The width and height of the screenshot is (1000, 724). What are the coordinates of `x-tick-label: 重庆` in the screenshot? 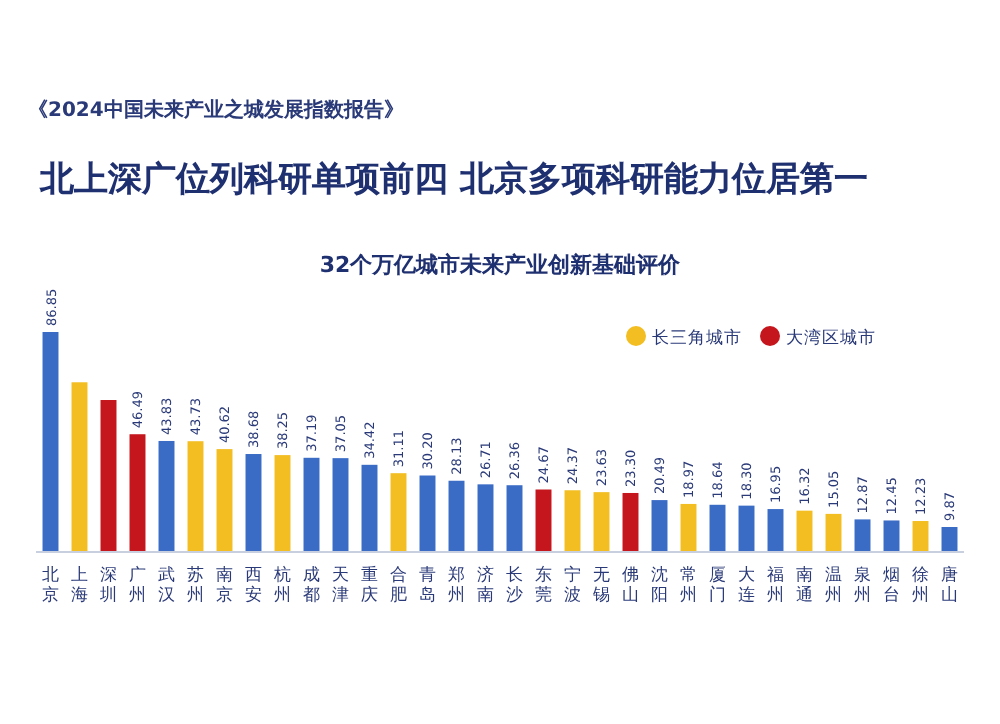 It's located at (369, 585).